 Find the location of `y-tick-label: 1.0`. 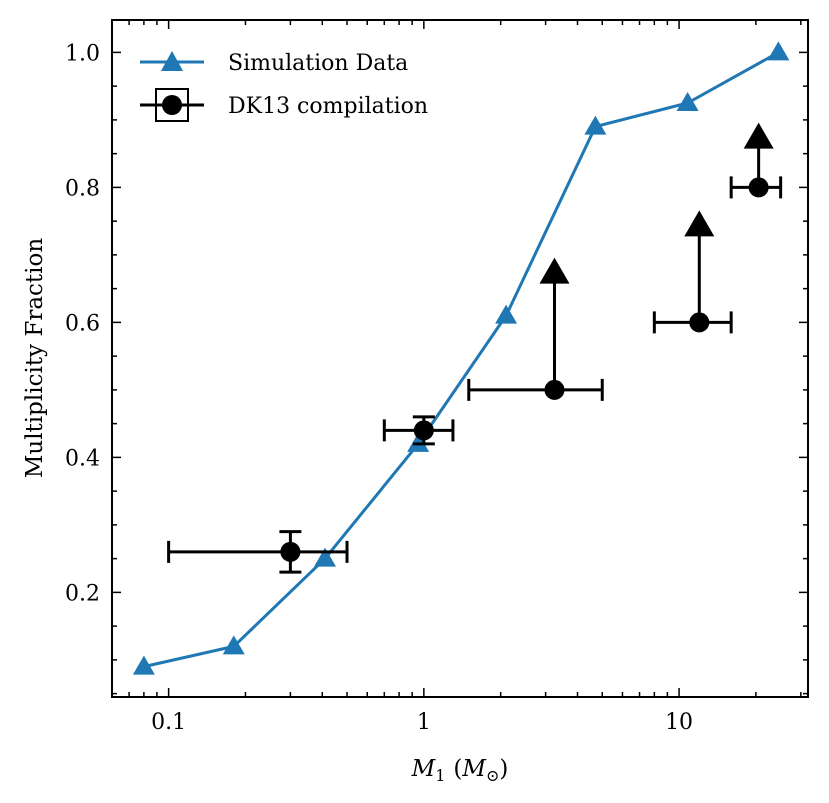

y-tick-label: 1.0 is located at coordinates (82, 53).